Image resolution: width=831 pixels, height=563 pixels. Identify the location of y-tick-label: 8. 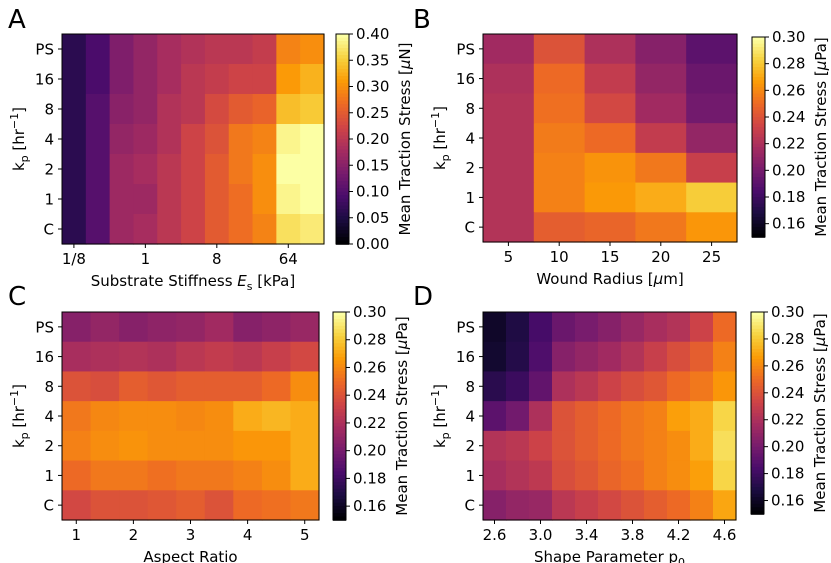
(470, 109).